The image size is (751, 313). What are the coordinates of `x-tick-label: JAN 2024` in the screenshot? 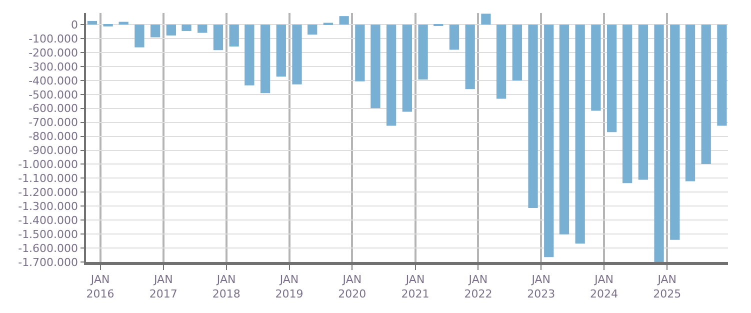 It's located at (604, 286).